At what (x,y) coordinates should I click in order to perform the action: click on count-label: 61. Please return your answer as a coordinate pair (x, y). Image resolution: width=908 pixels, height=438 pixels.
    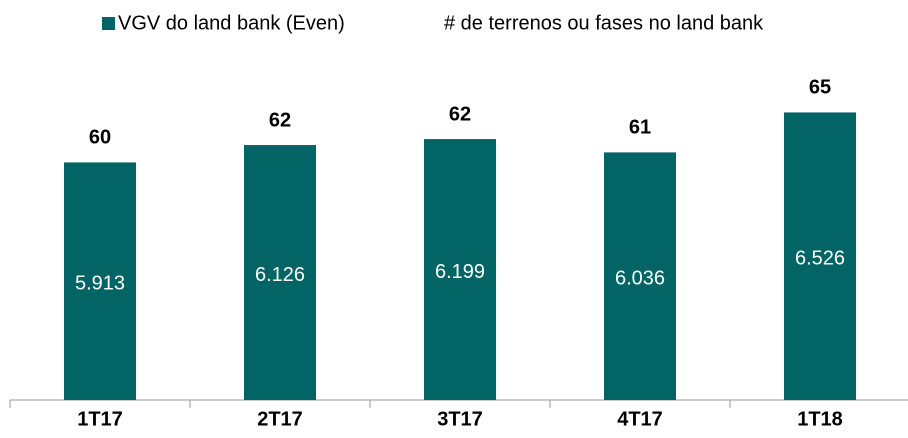
    Looking at the image, I should click on (640, 128).